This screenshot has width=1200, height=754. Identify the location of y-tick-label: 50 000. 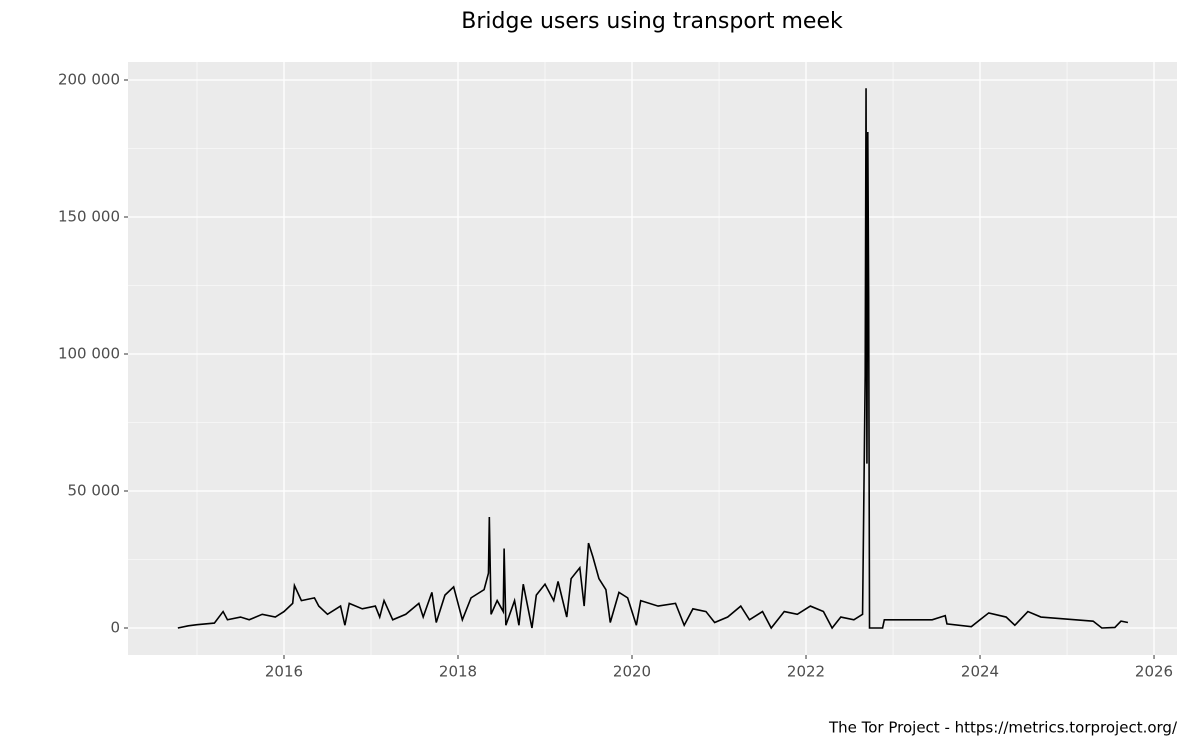
(94, 491).